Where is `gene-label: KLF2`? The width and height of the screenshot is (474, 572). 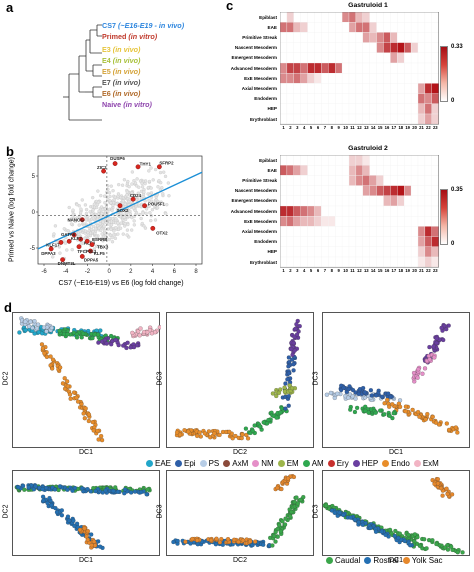
gene-label: KLF2 is located at coordinates (77, 238).